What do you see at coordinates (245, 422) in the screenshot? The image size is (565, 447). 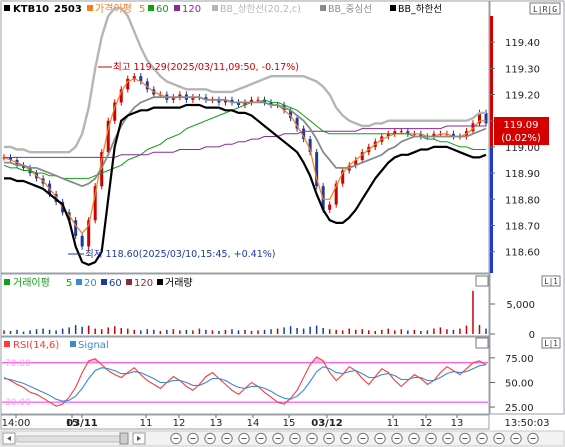 I see `x-axis-frame` at bounding box center [245, 422].